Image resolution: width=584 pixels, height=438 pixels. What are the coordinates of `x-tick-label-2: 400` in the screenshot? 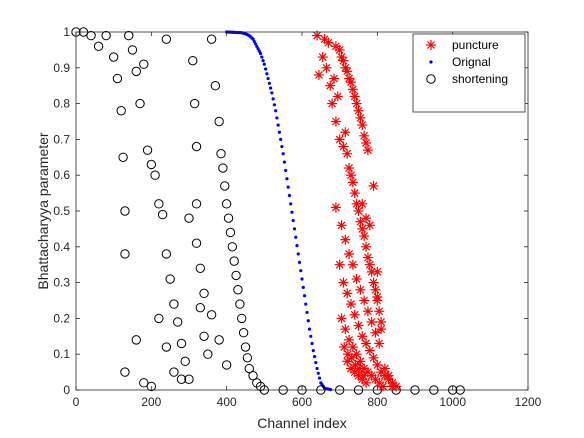 It's located at (227, 402).